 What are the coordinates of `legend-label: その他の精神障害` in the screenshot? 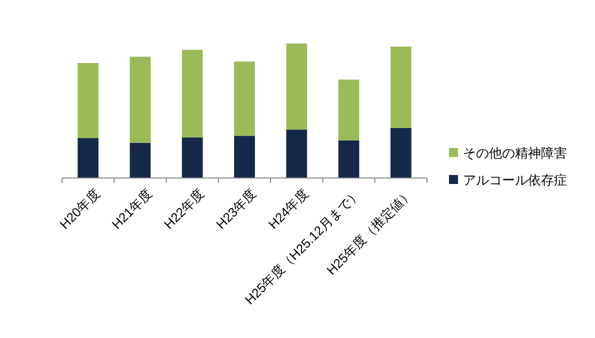 It's located at (515, 153).